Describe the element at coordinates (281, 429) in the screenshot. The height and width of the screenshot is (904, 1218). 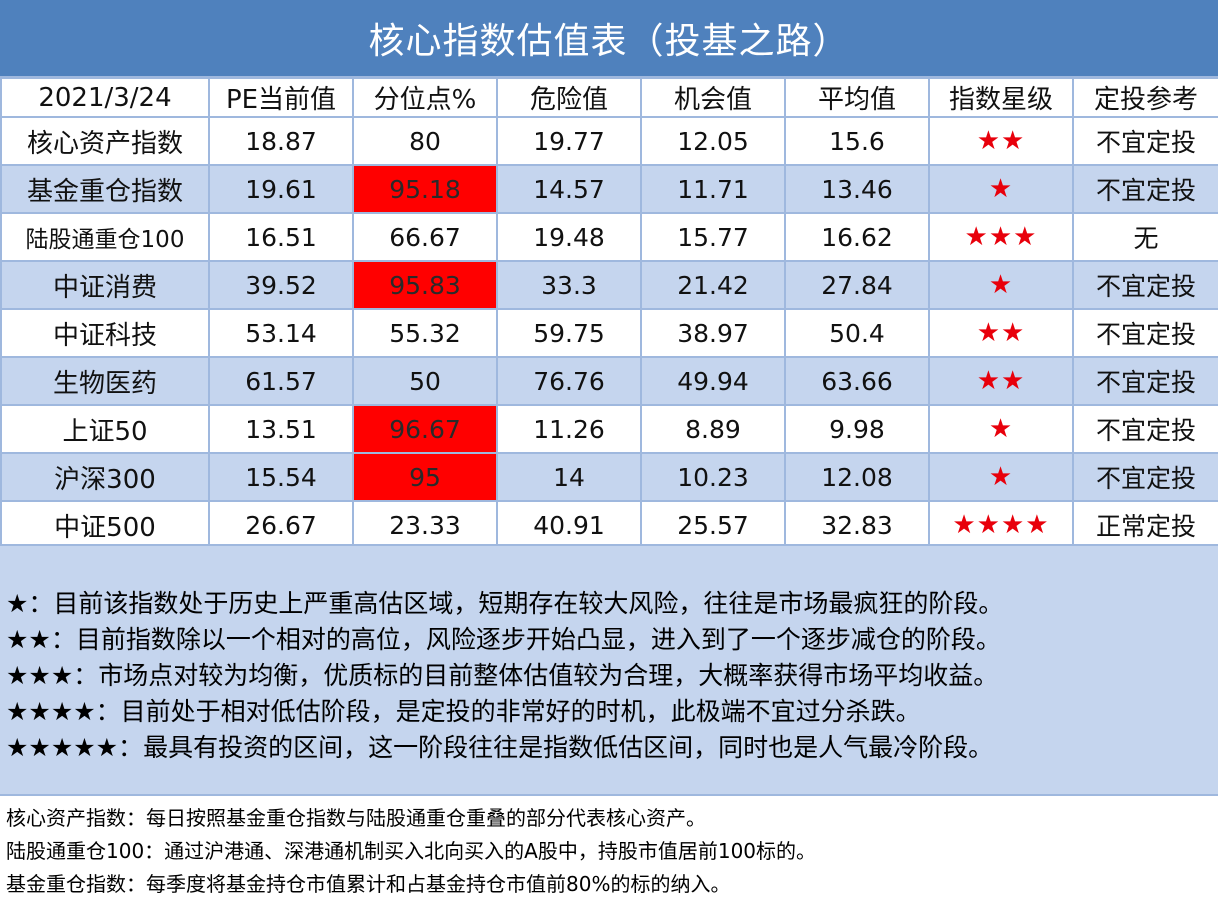
I see `pe-value: 13.51` at that location.